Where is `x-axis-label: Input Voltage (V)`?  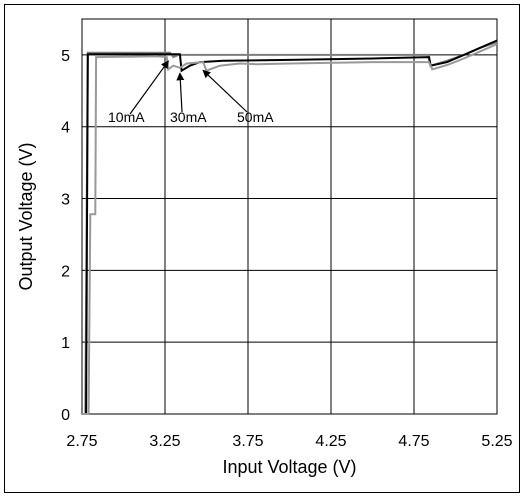 x-axis-label: Input Voltage (V) is located at coordinates (289, 467).